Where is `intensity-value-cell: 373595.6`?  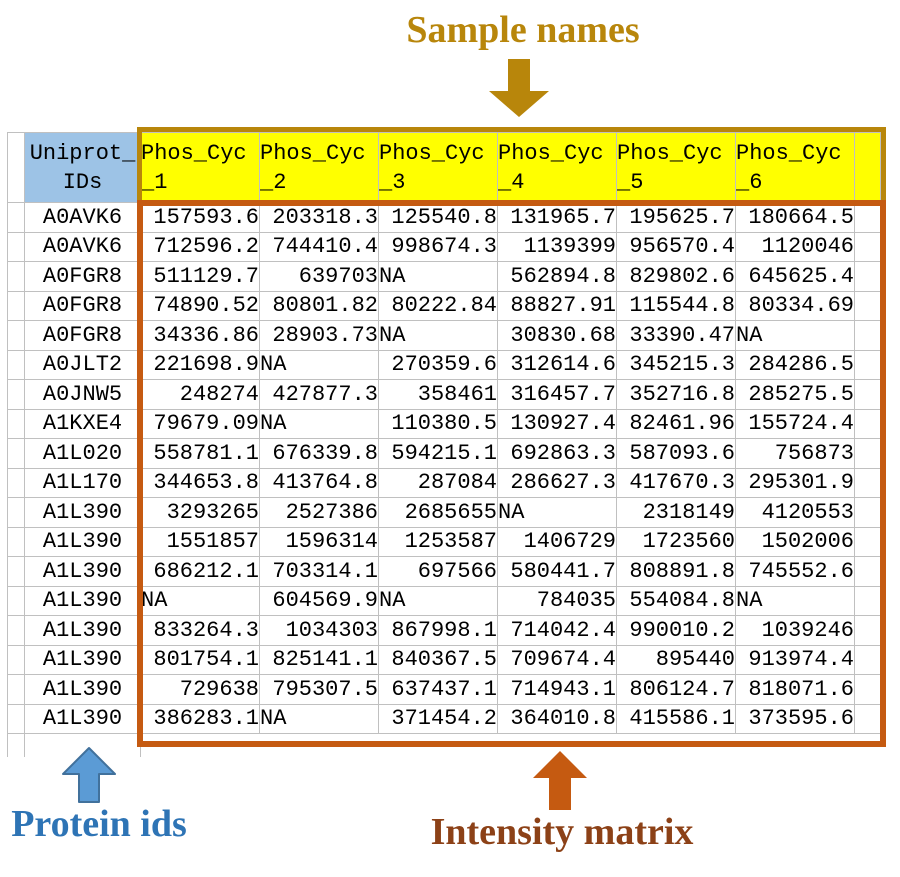 intensity-value-cell: 373595.6 is located at coordinates (795, 718).